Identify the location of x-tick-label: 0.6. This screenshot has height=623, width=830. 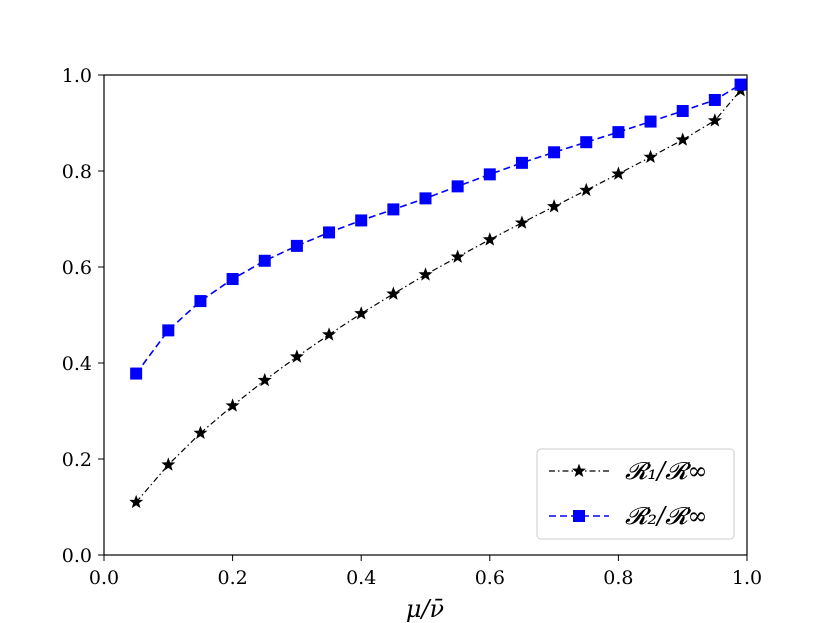
(490, 578).